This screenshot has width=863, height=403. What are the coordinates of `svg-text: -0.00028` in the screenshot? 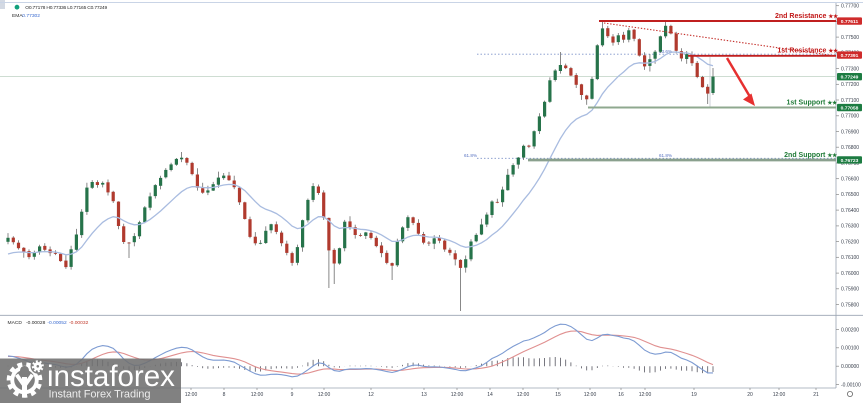 It's located at (36, 323).